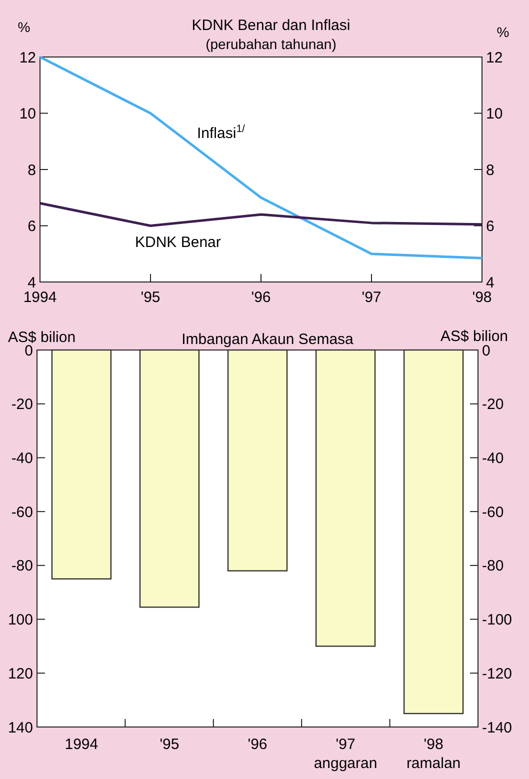 Image resolution: width=529 pixels, height=779 pixels. Describe the element at coordinates (27, 57) in the screenshot. I see `y-tick-label: 12` at that location.